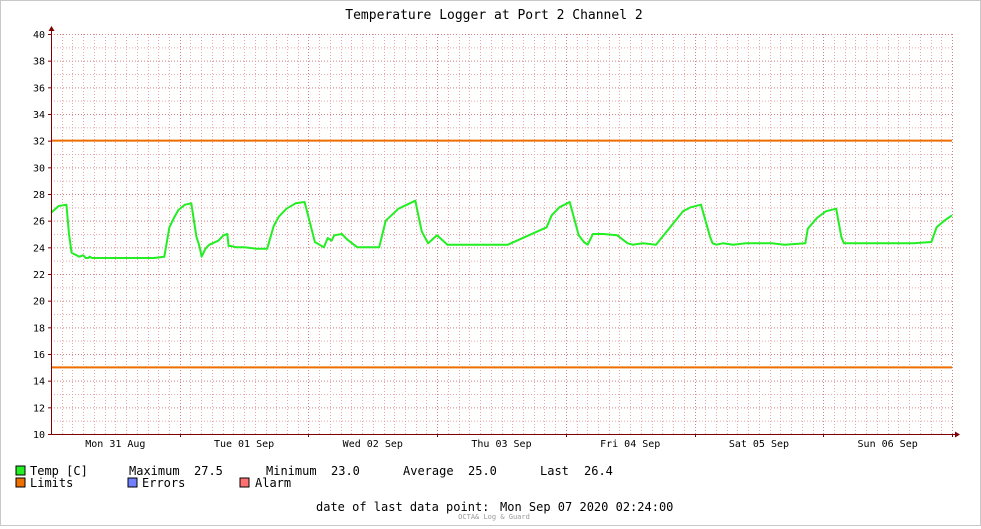  I want to click on legend-minimum-label: Minimum, so click(291, 471).